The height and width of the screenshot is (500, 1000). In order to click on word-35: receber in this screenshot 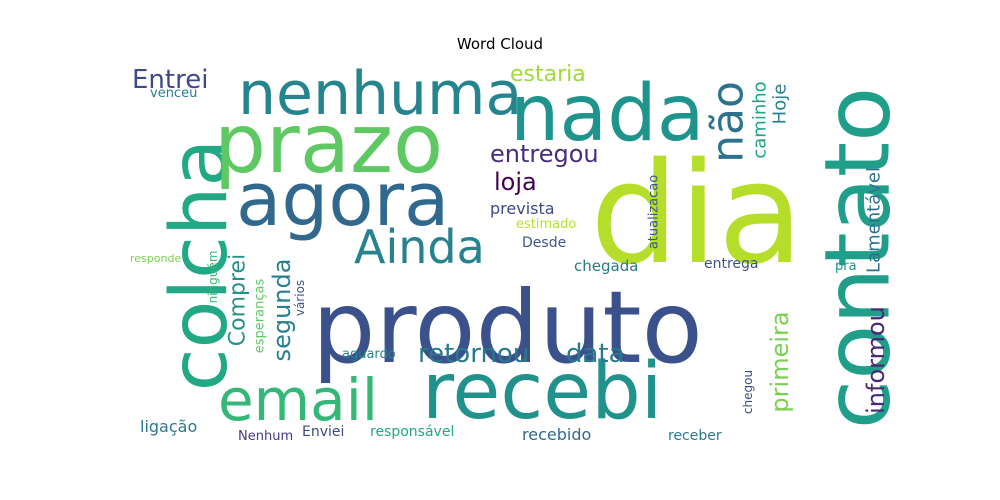, I will do `click(695, 436)`.